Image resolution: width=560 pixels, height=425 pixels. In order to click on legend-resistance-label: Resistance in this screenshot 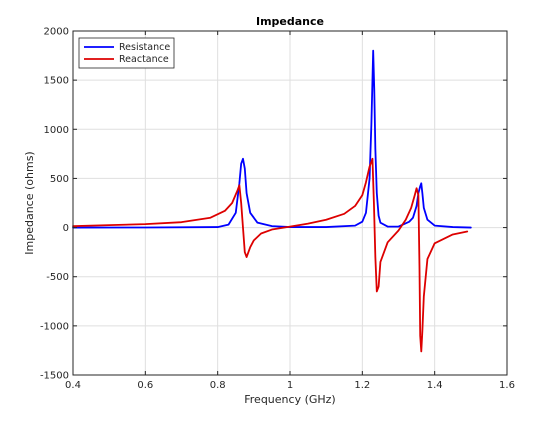, I will do `click(144, 47)`.